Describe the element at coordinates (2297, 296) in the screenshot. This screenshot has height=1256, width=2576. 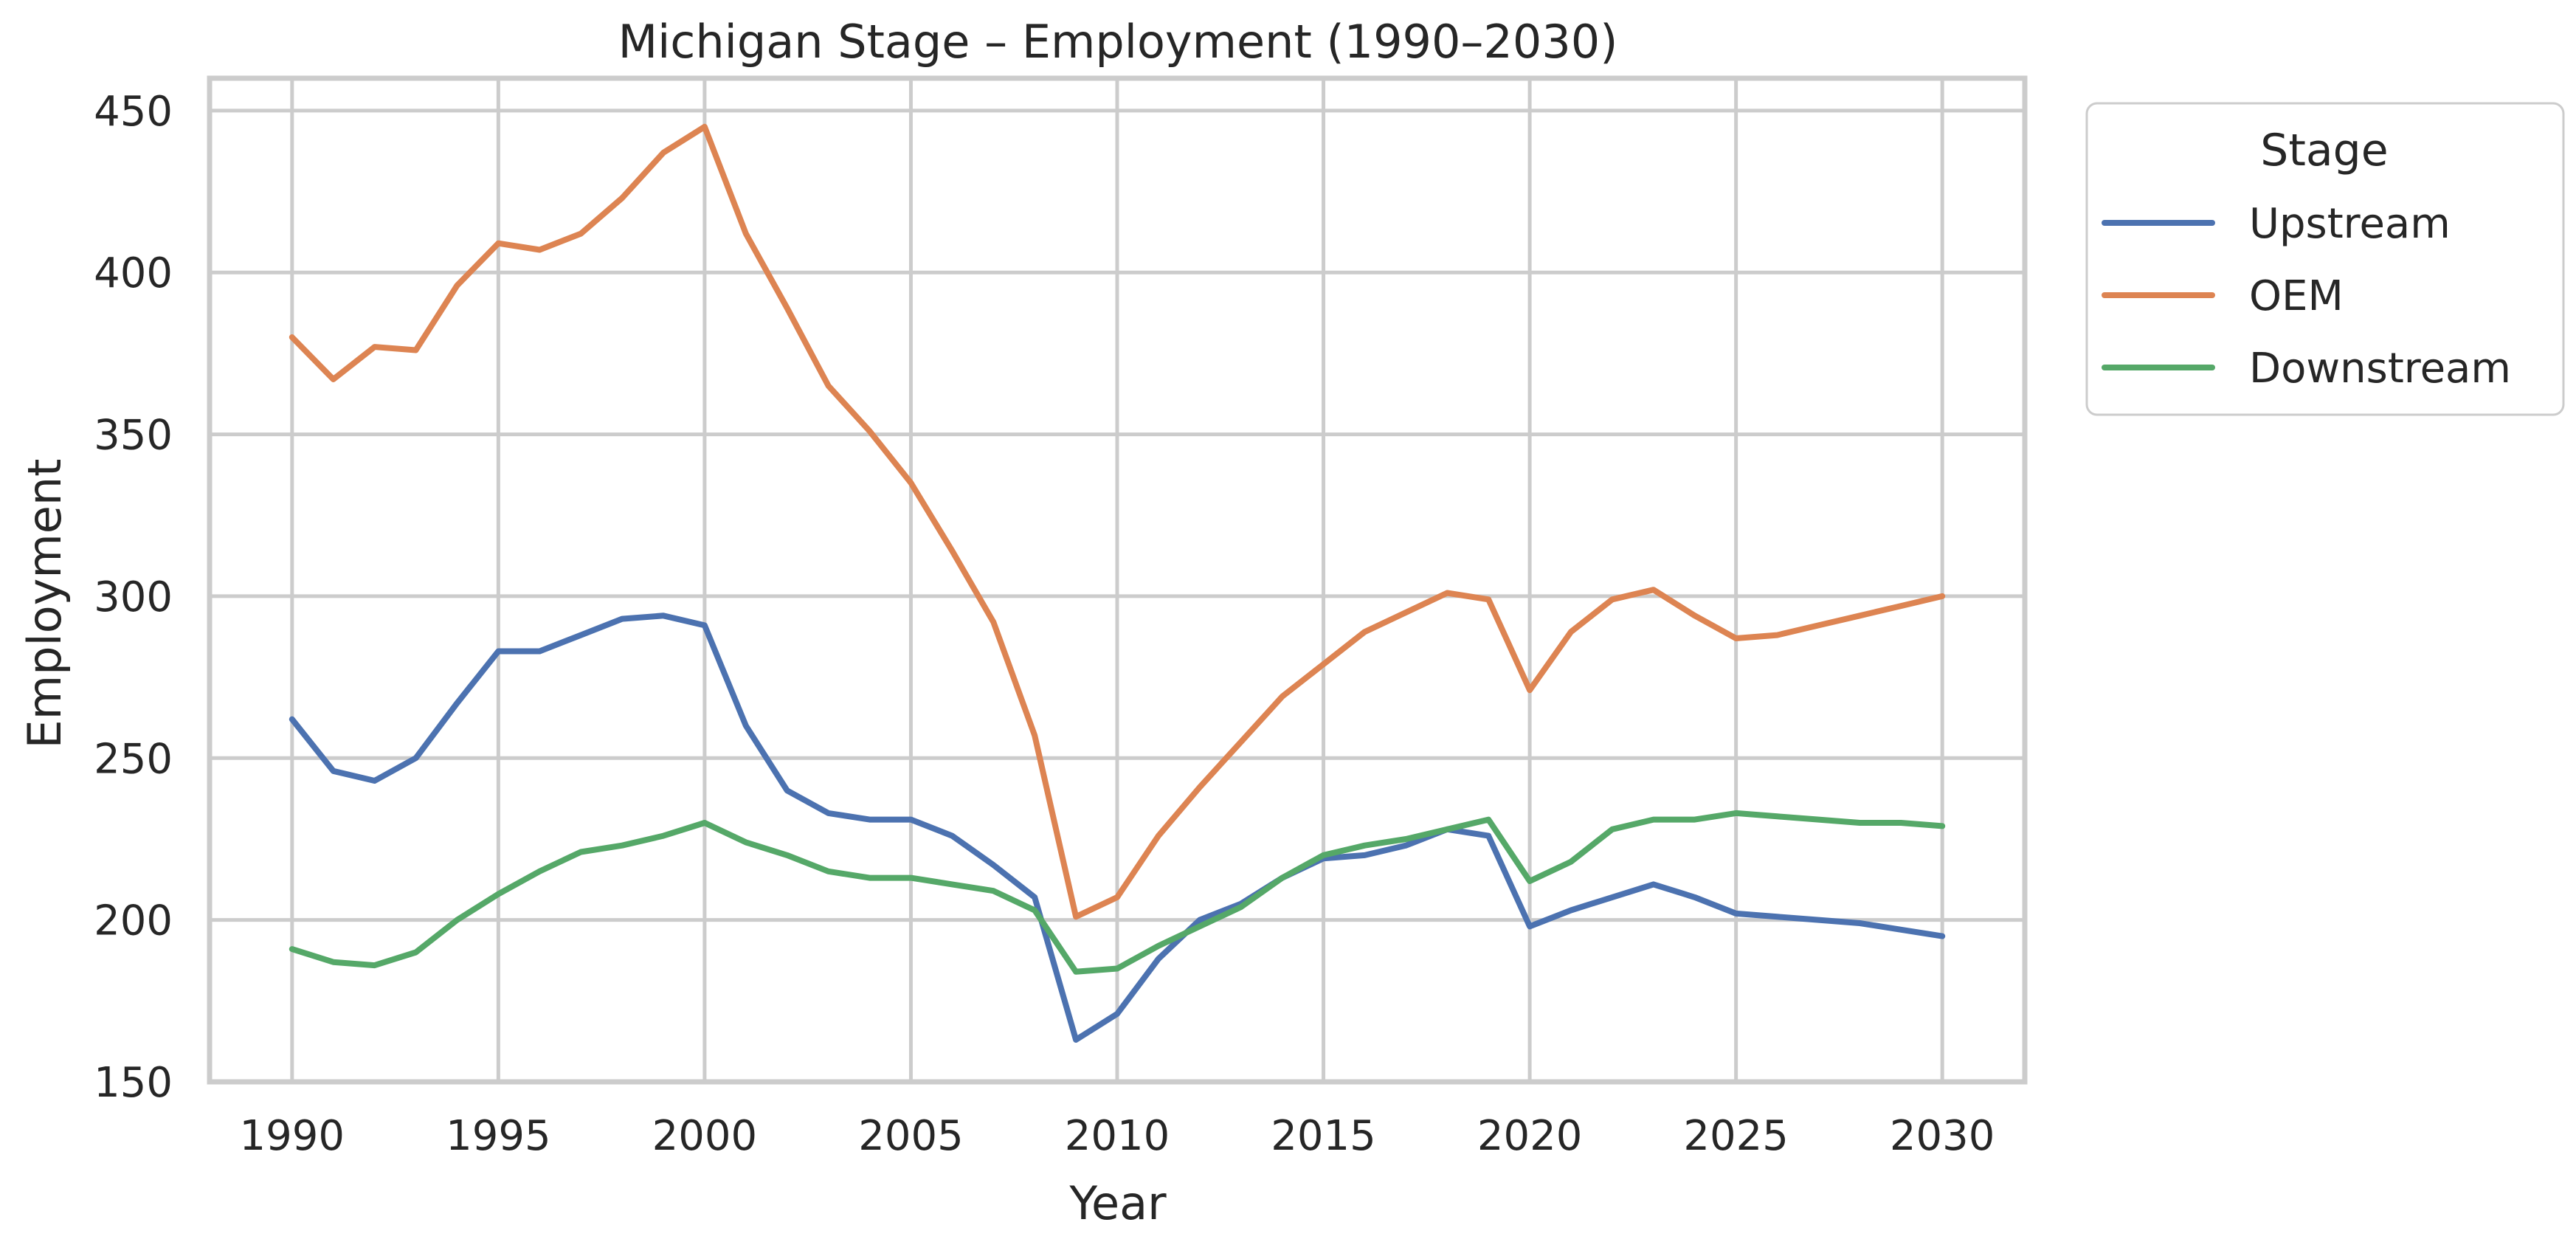
I see `legend-label-oem: OEM` at that location.